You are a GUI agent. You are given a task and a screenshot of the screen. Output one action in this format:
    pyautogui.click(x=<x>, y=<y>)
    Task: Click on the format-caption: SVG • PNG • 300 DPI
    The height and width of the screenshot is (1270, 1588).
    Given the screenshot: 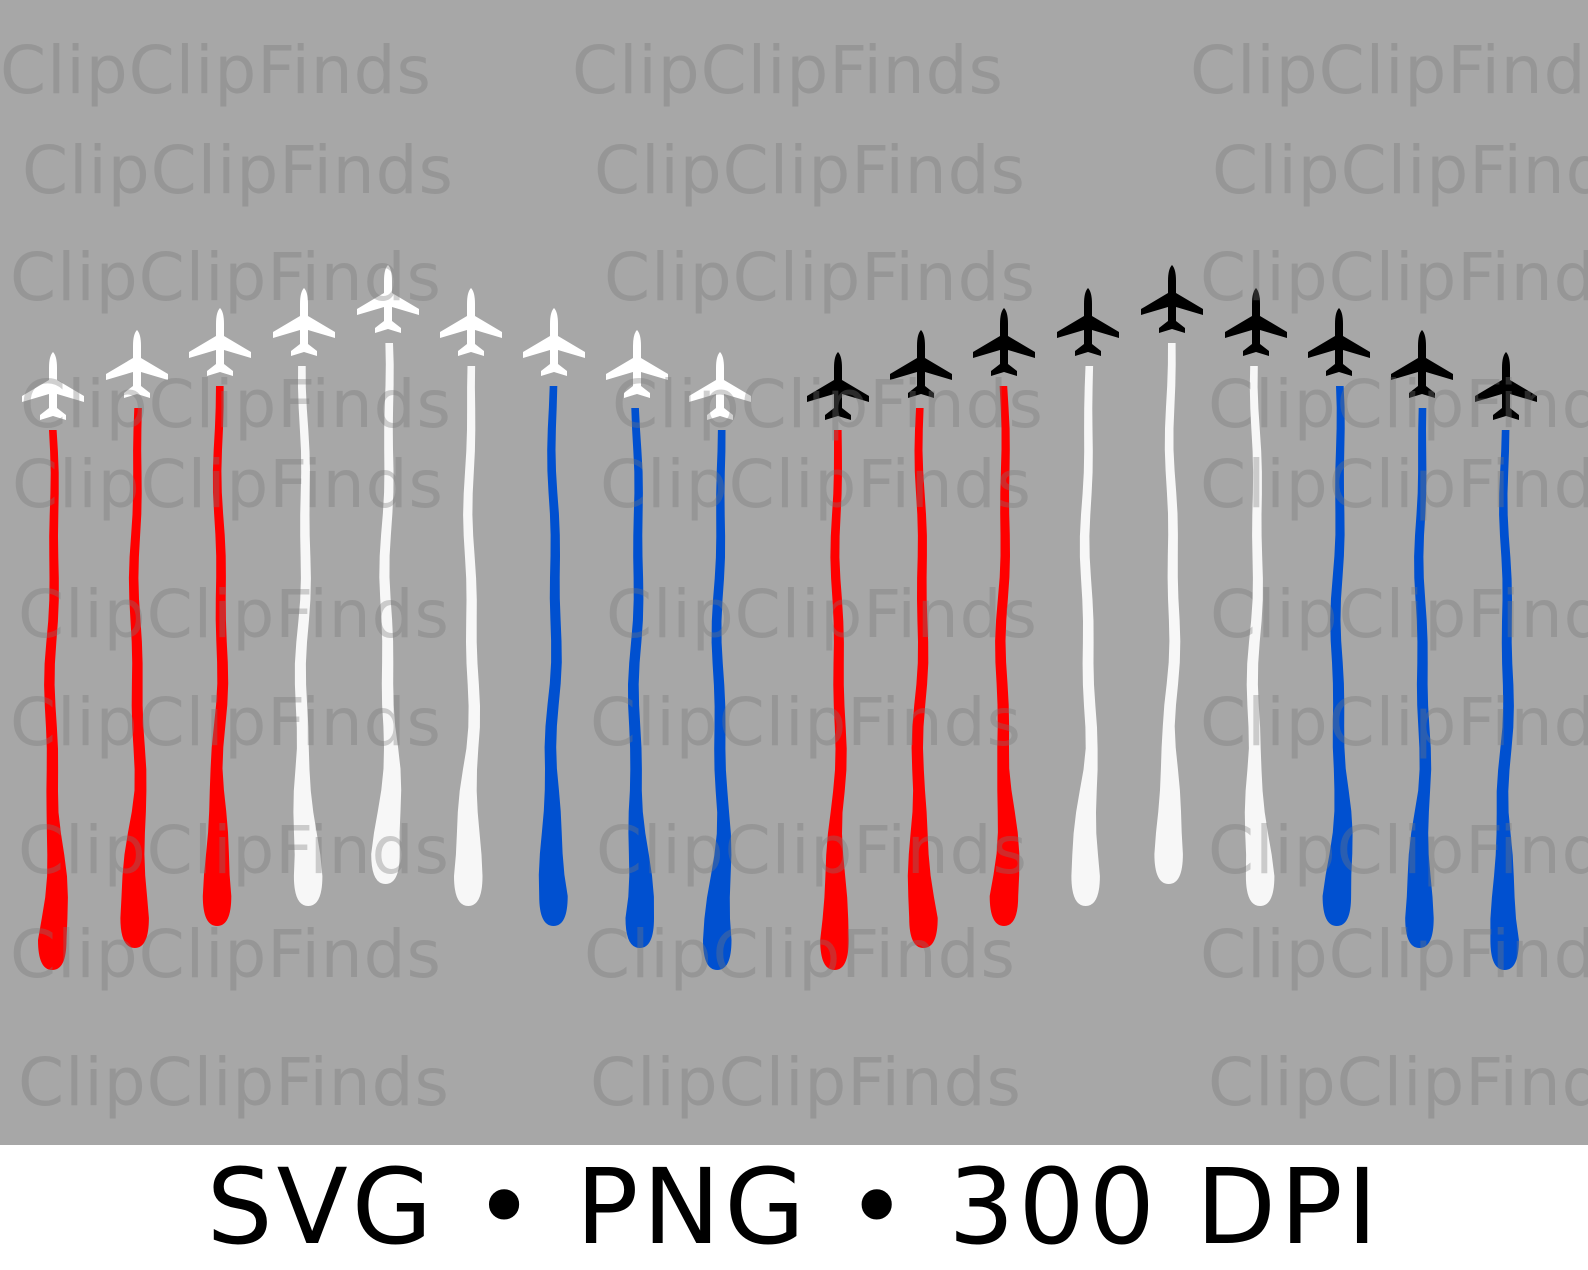 What is the action you would take?
    pyautogui.click(x=794, y=1207)
    